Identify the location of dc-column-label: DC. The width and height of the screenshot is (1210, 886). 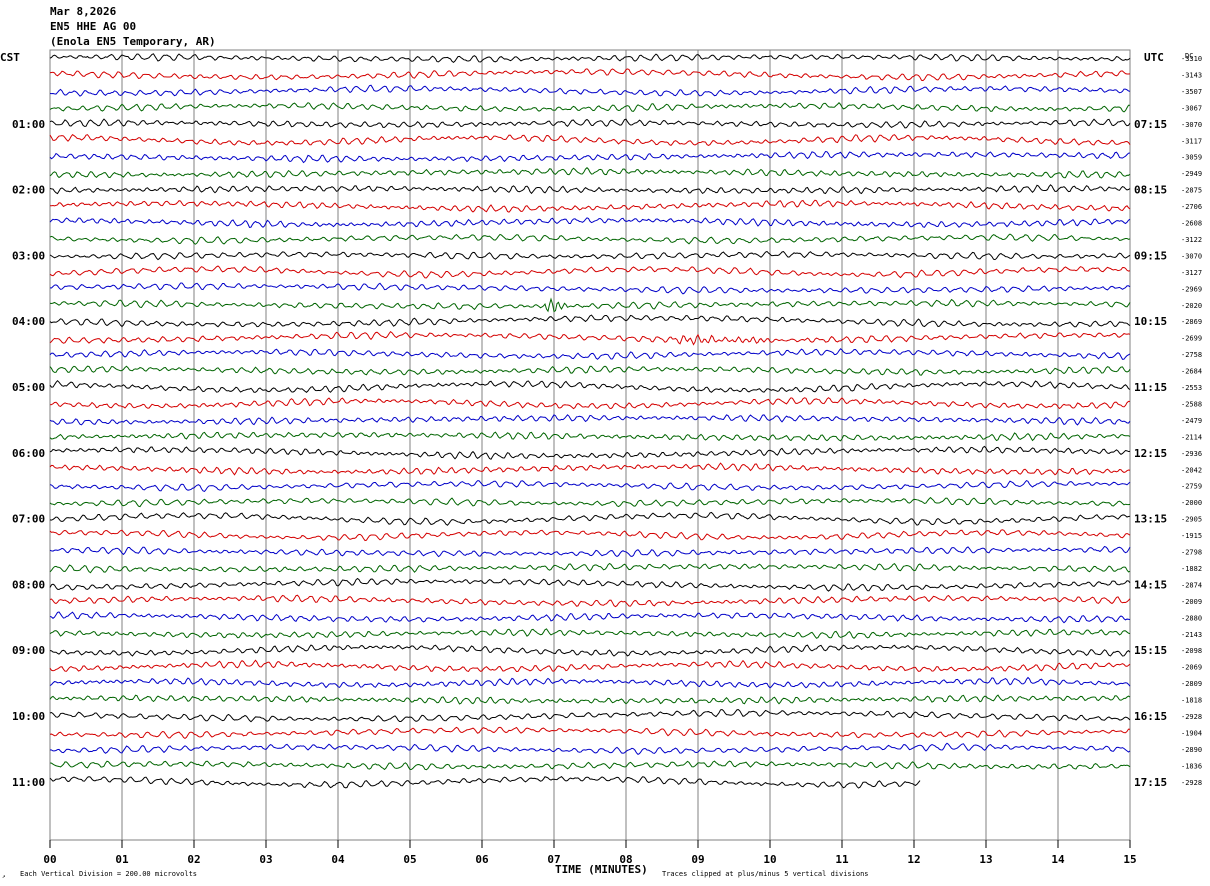
(1189, 56).